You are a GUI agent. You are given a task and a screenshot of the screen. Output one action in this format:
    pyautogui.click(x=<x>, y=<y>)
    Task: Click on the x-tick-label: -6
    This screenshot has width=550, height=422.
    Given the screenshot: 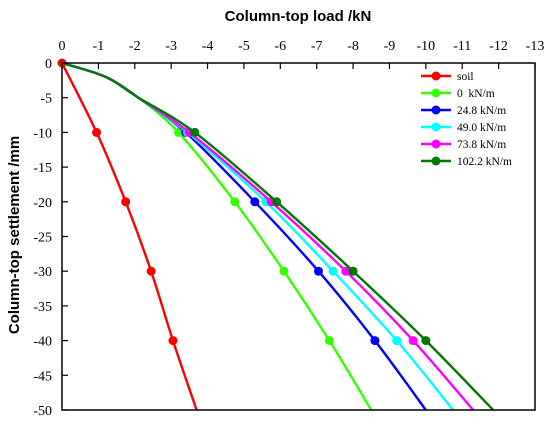 What is the action you would take?
    pyautogui.click(x=280, y=46)
    